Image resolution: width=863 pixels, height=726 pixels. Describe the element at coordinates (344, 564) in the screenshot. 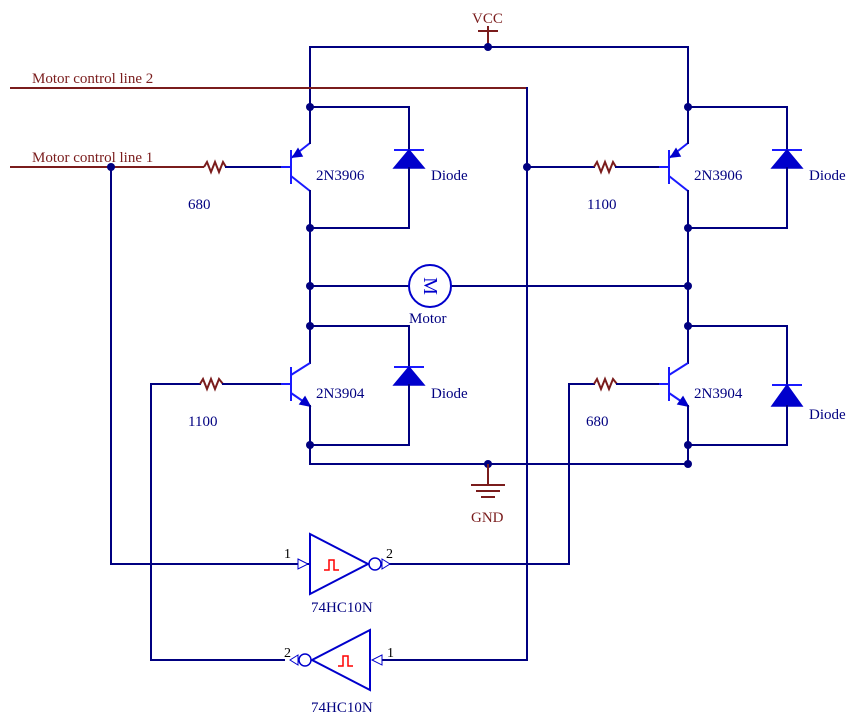

I see `inverter-u1` at that location.